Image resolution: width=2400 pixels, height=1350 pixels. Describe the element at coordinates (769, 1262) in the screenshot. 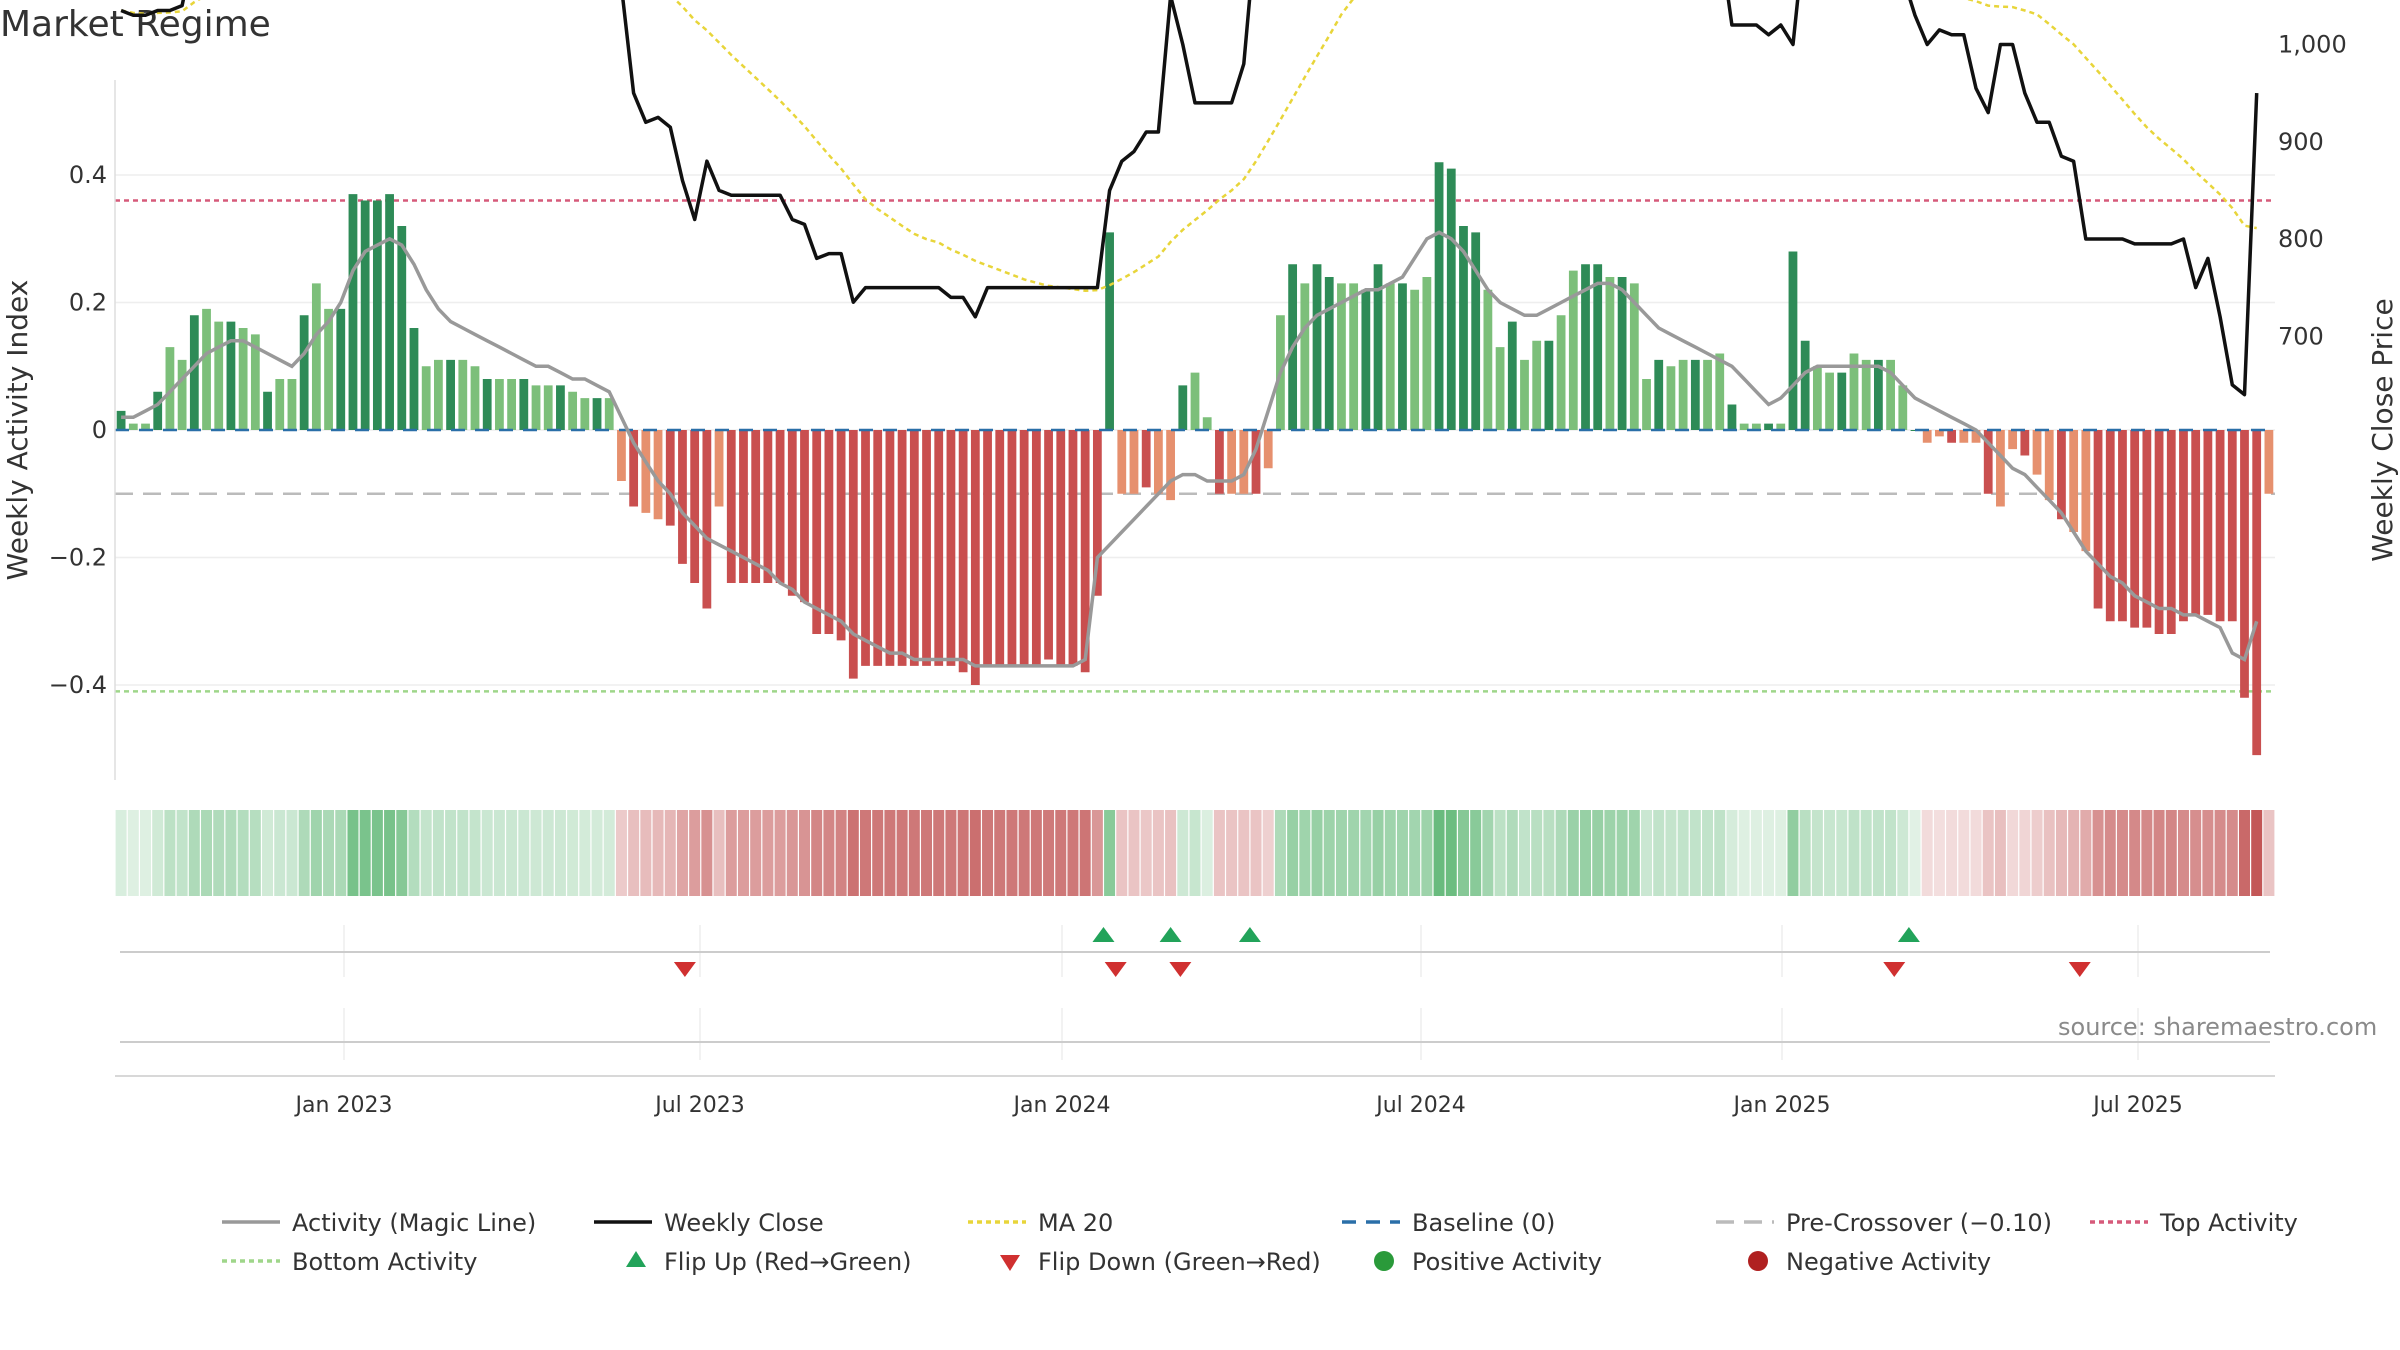

I see `legend-item-flip_up: Flip Up (Red→Green)` at that location.